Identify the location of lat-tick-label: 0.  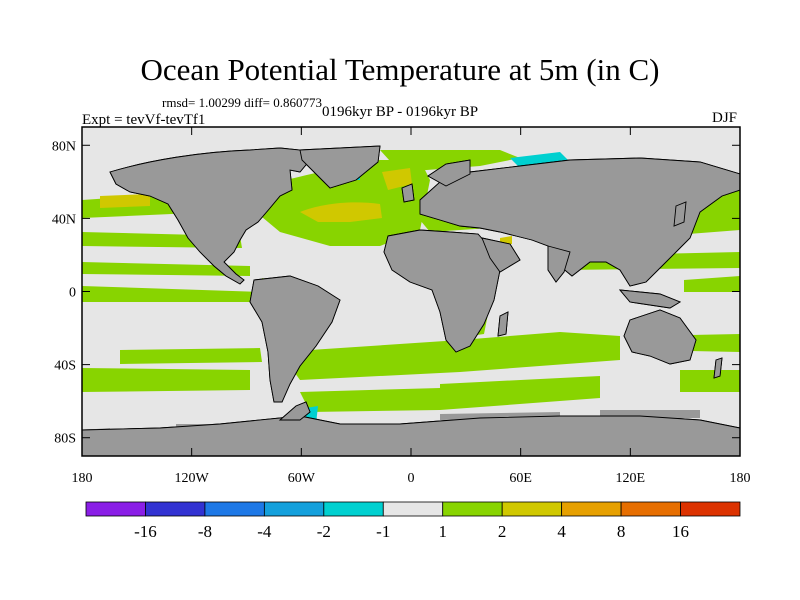
(72, 293).